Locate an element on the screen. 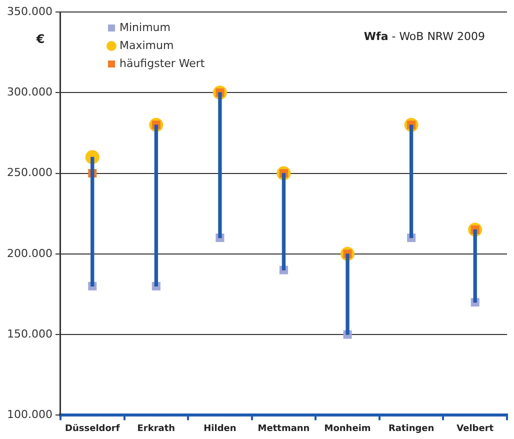  x-tick-label: Erkrath is located at coordinates (156, 429).